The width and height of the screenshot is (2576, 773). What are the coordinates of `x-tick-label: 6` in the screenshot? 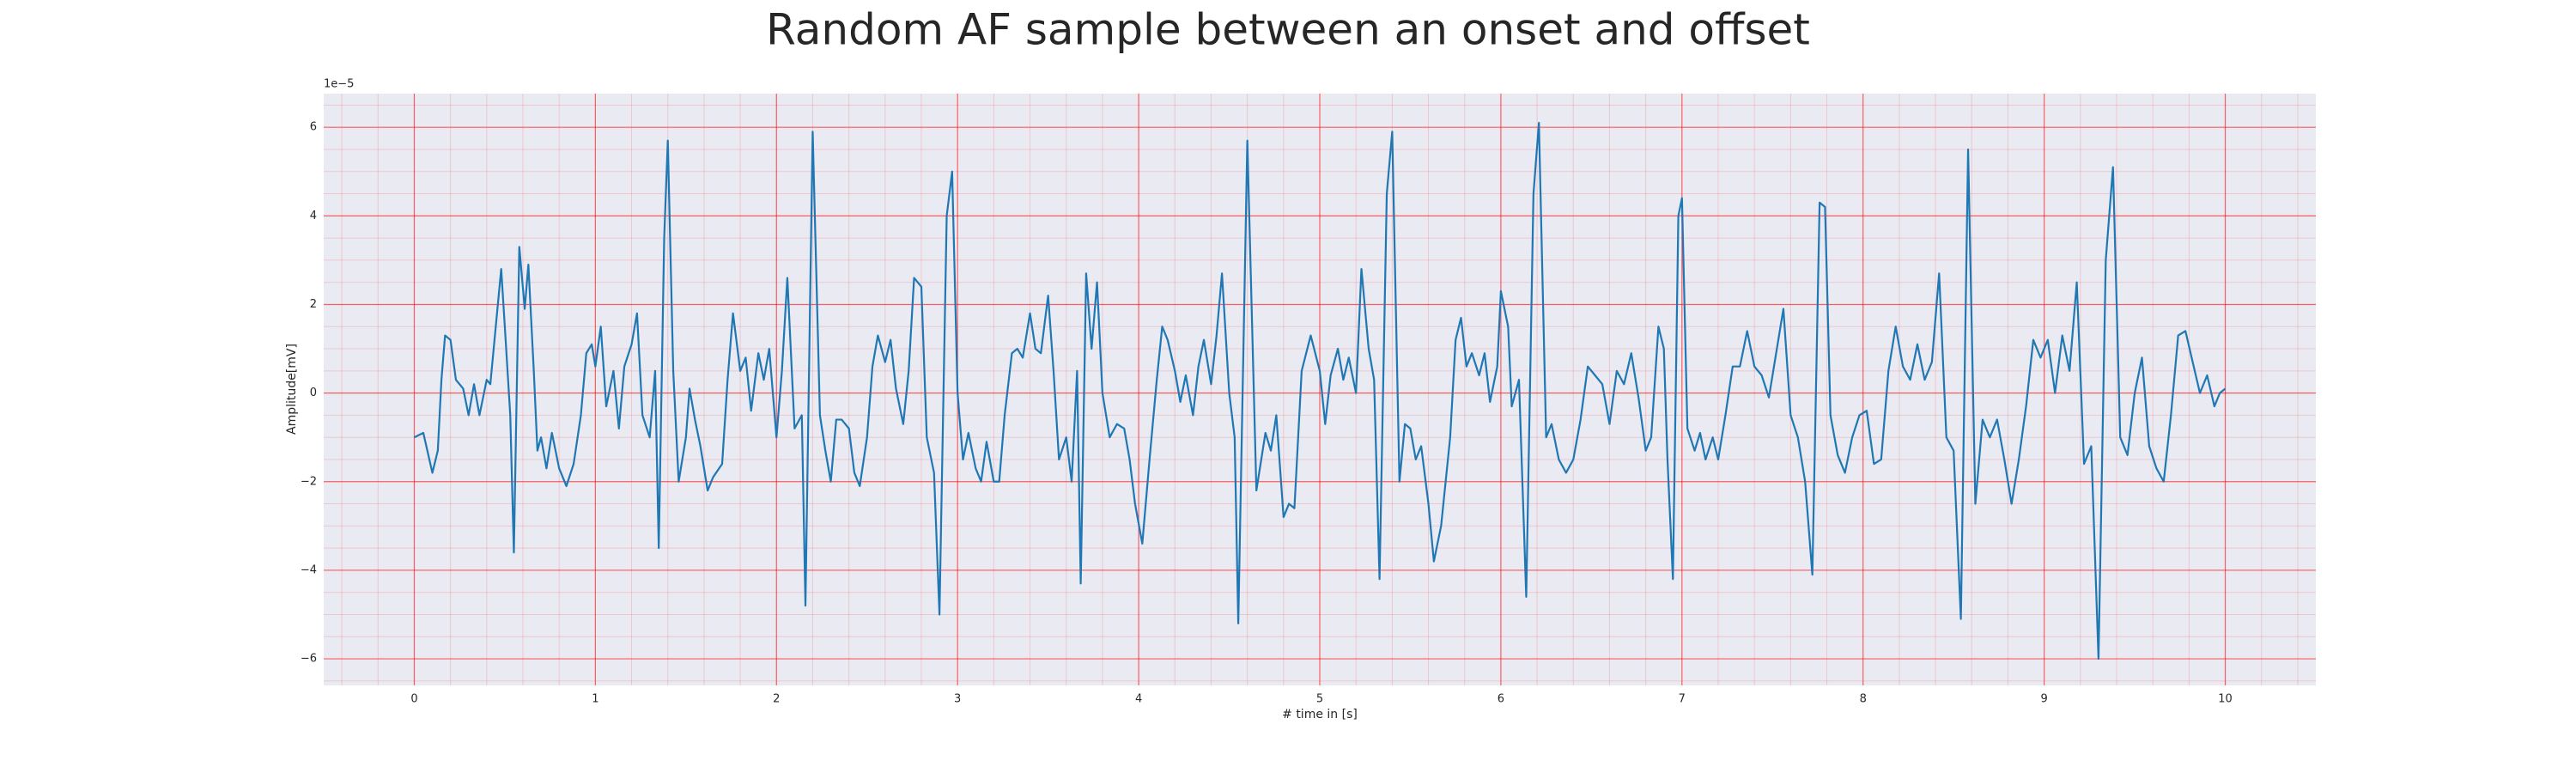 It's located at (1501, 699).